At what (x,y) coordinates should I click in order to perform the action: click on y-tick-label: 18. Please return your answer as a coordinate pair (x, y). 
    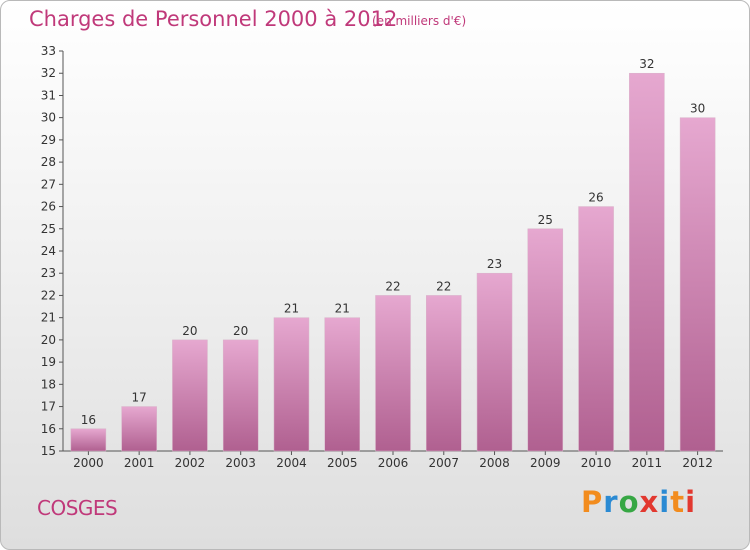
    Looking at the image, I should click on (48, 384).